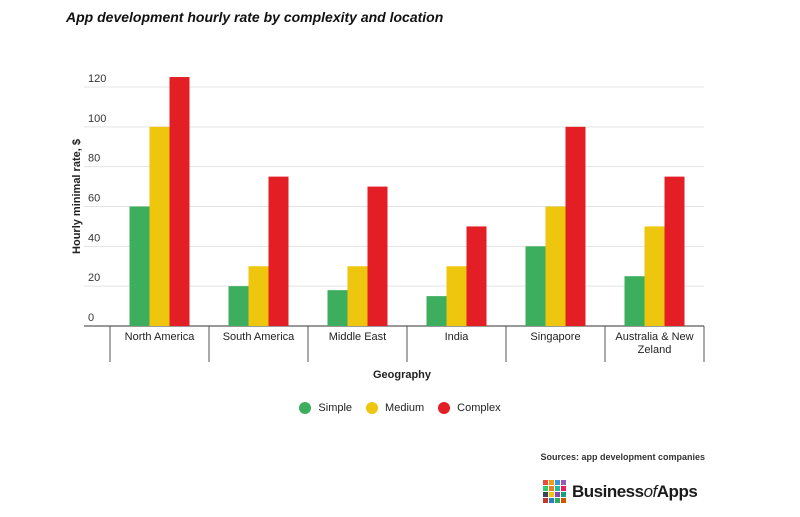  I want to click on legend-label-medium: Medium, so click(405, 408).